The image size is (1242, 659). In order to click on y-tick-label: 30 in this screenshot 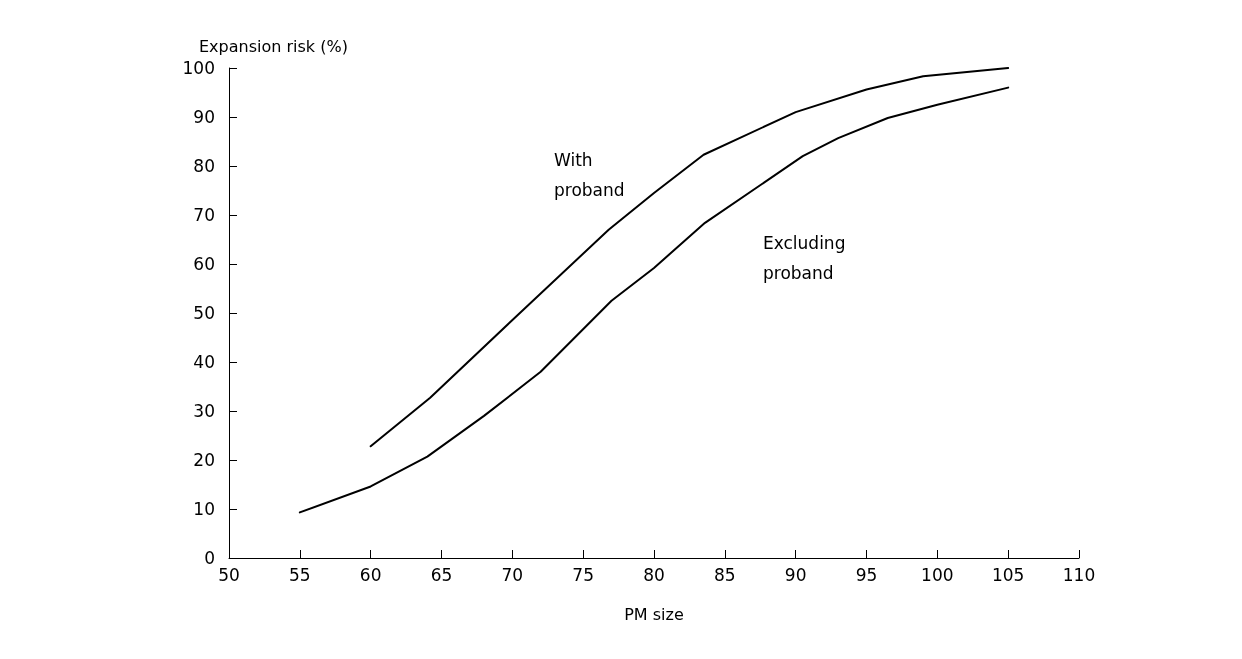, I will do `click(204, 411)`.